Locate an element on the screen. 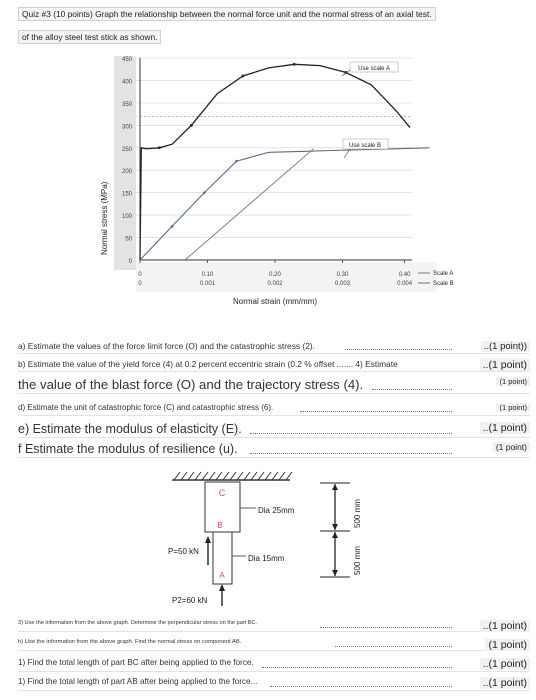 The width and height of the screenshot is (536, 700). force-p2-arrow is located at coordinates (222, 595).